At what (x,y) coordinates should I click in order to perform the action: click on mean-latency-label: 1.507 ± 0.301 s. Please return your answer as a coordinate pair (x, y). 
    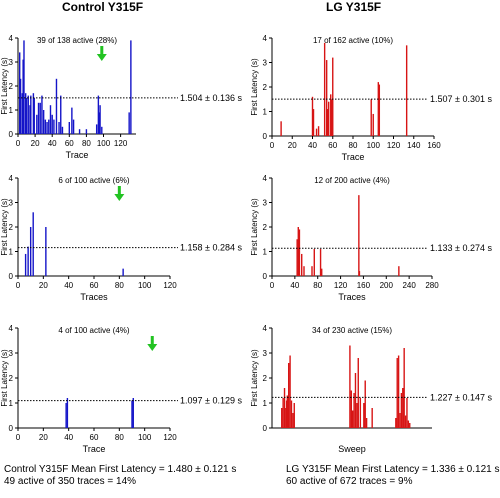
    Looking at the image, I should click on (461, 99).